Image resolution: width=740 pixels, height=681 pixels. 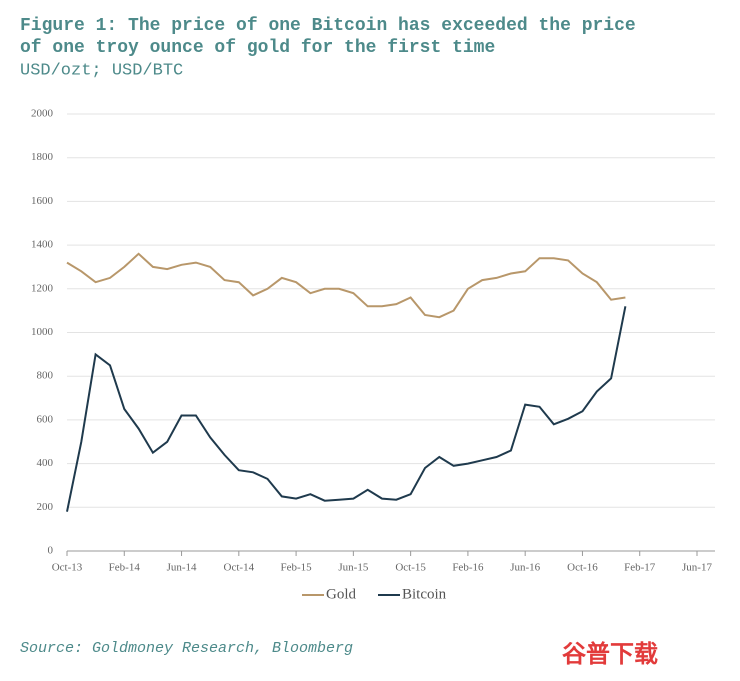 What do you see at coordinates (424, 594) in the screenshot?
I see `legend-label: Bitcoin` at bounding box center [424, 594].